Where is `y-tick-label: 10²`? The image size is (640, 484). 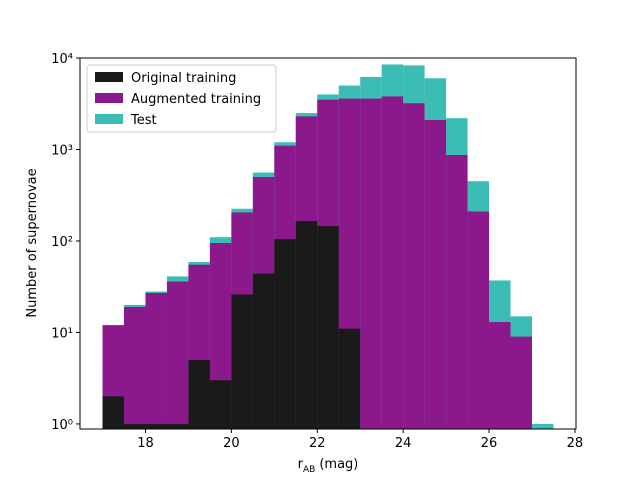 y-tick-label: 10² is located at coordinates (62, 242).